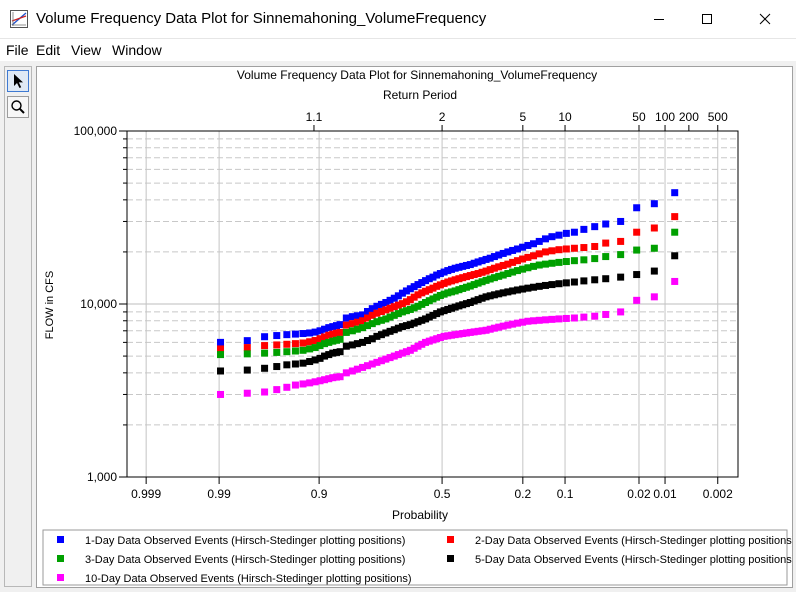 The width and height of the screenshot is (796, 592). I want to click on menu-file: File, so click(17, 50).